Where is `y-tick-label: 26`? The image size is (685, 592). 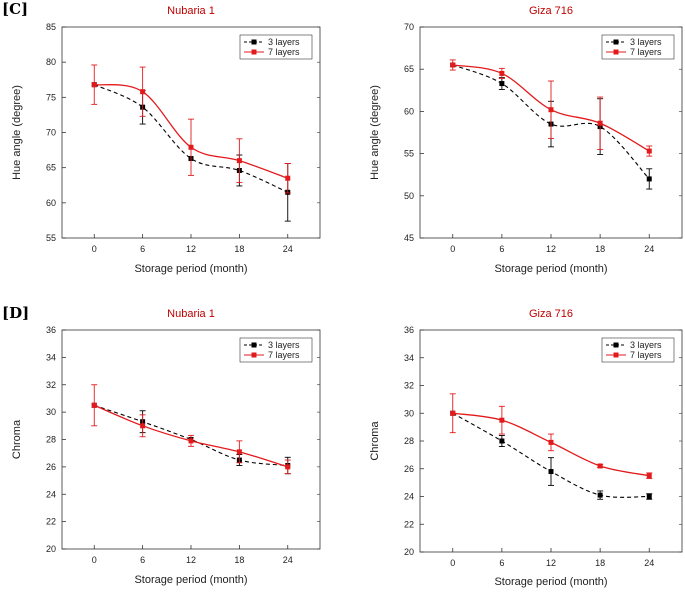
y-tick-label: 26 is located at coordinates (409, 469).